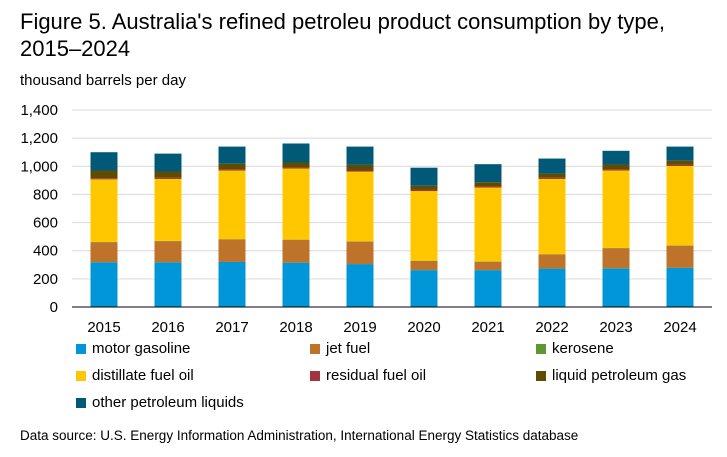  Describe the element at coordinates (626, 348) in the screenshot. I see `legend-item-kerosene: kerosene` at that location.